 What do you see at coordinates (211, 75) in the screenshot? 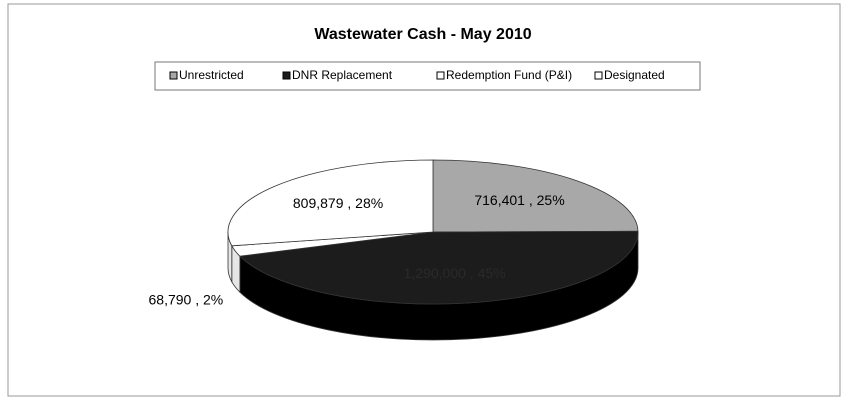
I see `legend-label: Unrestricted` at bounding box center [211, 75].